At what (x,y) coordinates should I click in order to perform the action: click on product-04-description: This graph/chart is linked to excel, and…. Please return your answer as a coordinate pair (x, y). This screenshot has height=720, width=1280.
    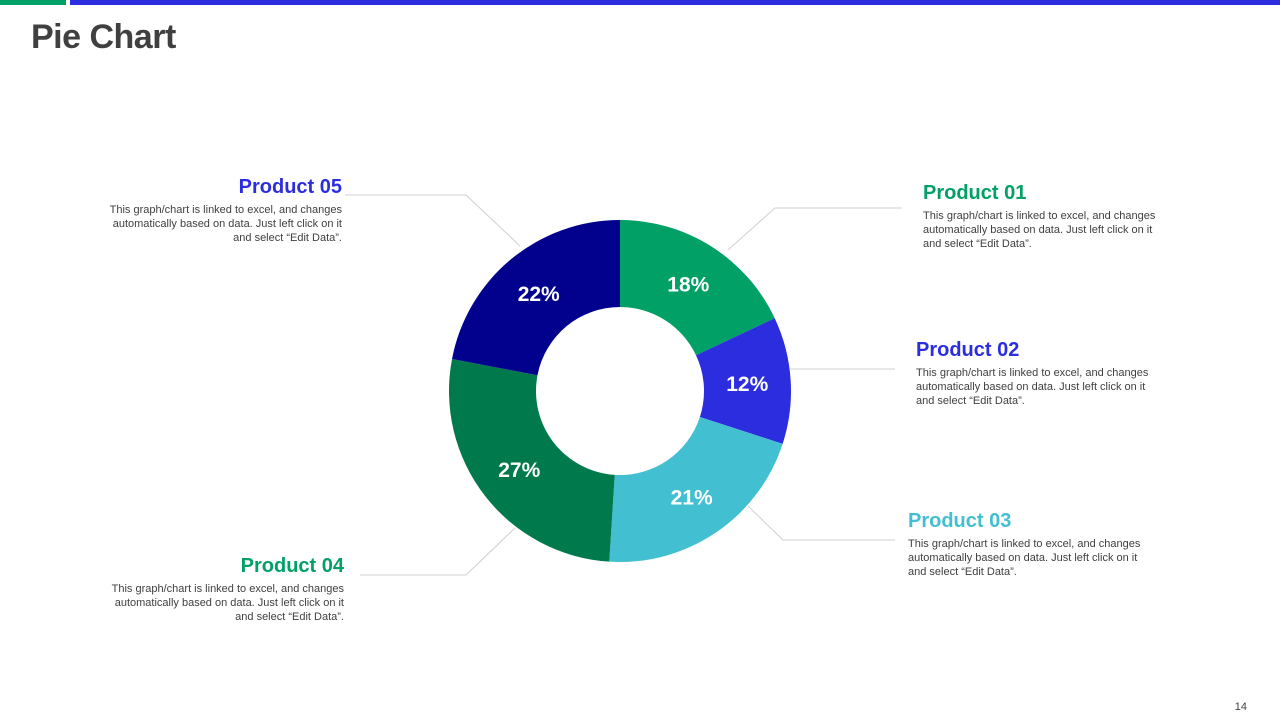
    Looking at the image, I should click on (227, 603).